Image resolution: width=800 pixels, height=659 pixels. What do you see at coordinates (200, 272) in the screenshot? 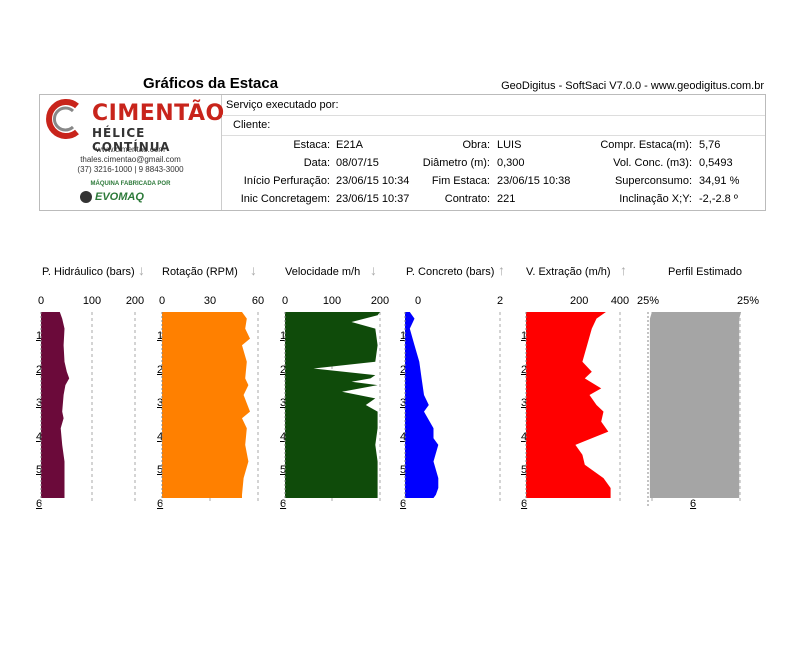
I see `chart-title-1: Rotação (RPM)` at bounding box center [200, 272].